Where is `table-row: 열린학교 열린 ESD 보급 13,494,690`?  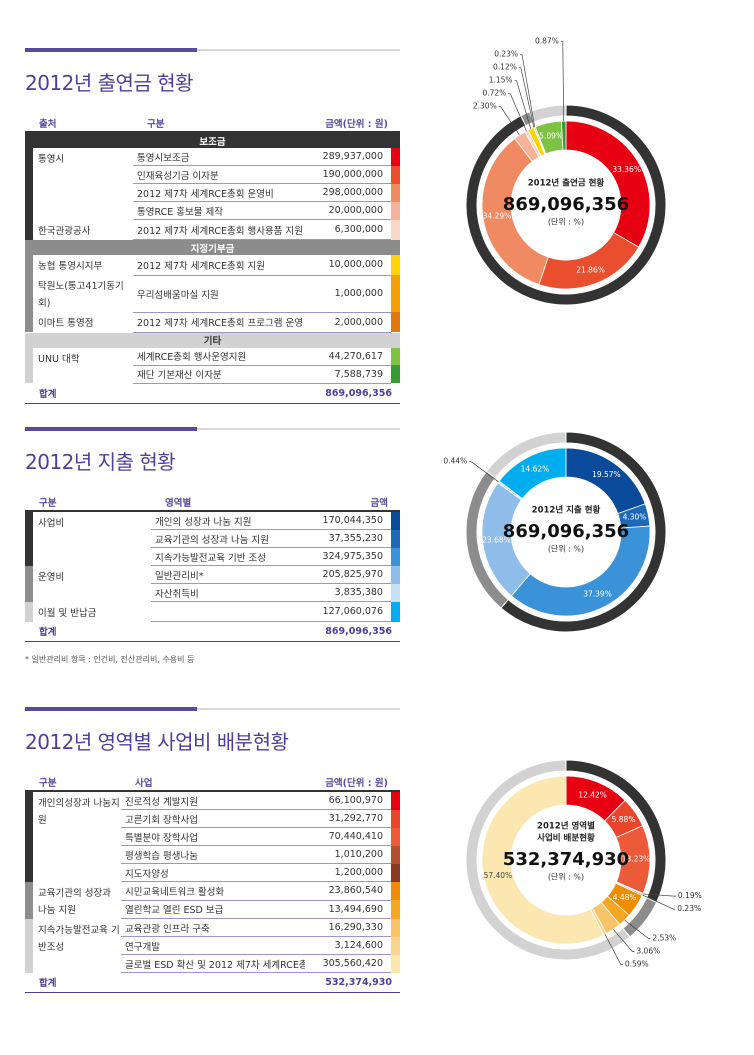
table-row: 열린학교 열린 ESD 보급 13,494,690 is located at coordinates (212, 909).